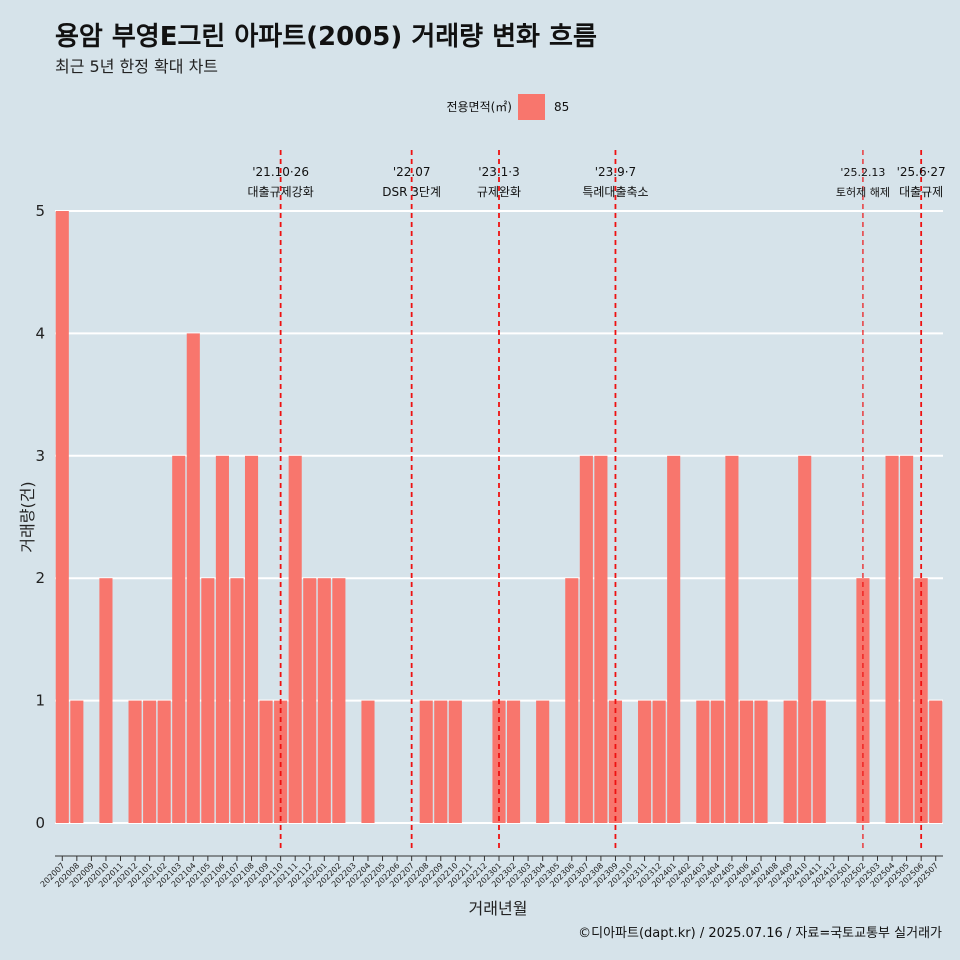 The height and width of the screenshot is (960, 960). I want to click on y-tick-label: 1, so click(40, 701).